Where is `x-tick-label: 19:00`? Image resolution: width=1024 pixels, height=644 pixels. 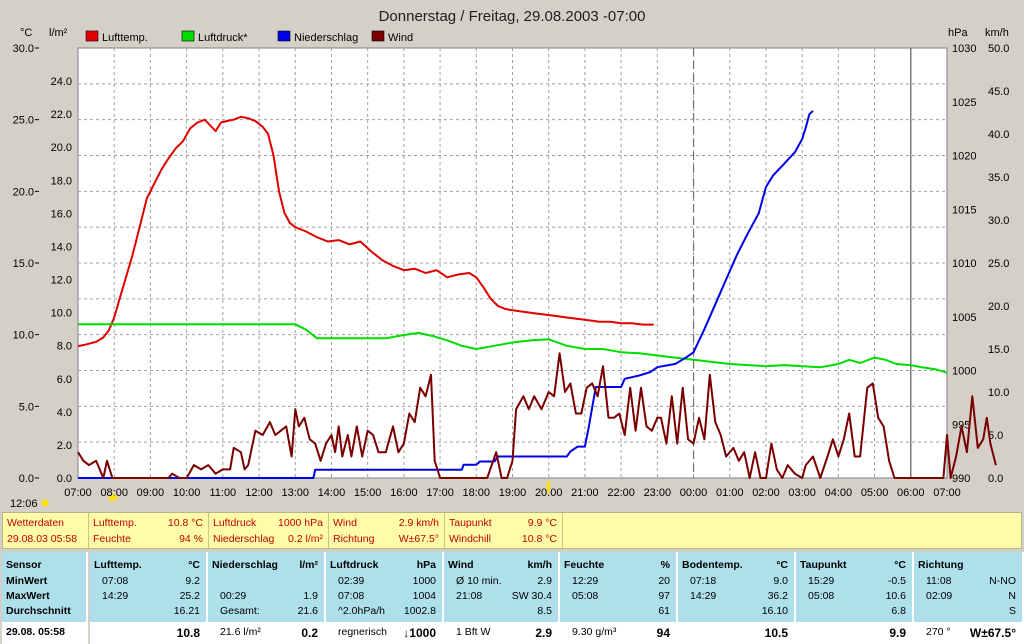
x-tick-label: 19:00 is located at coordinates (513, 493).